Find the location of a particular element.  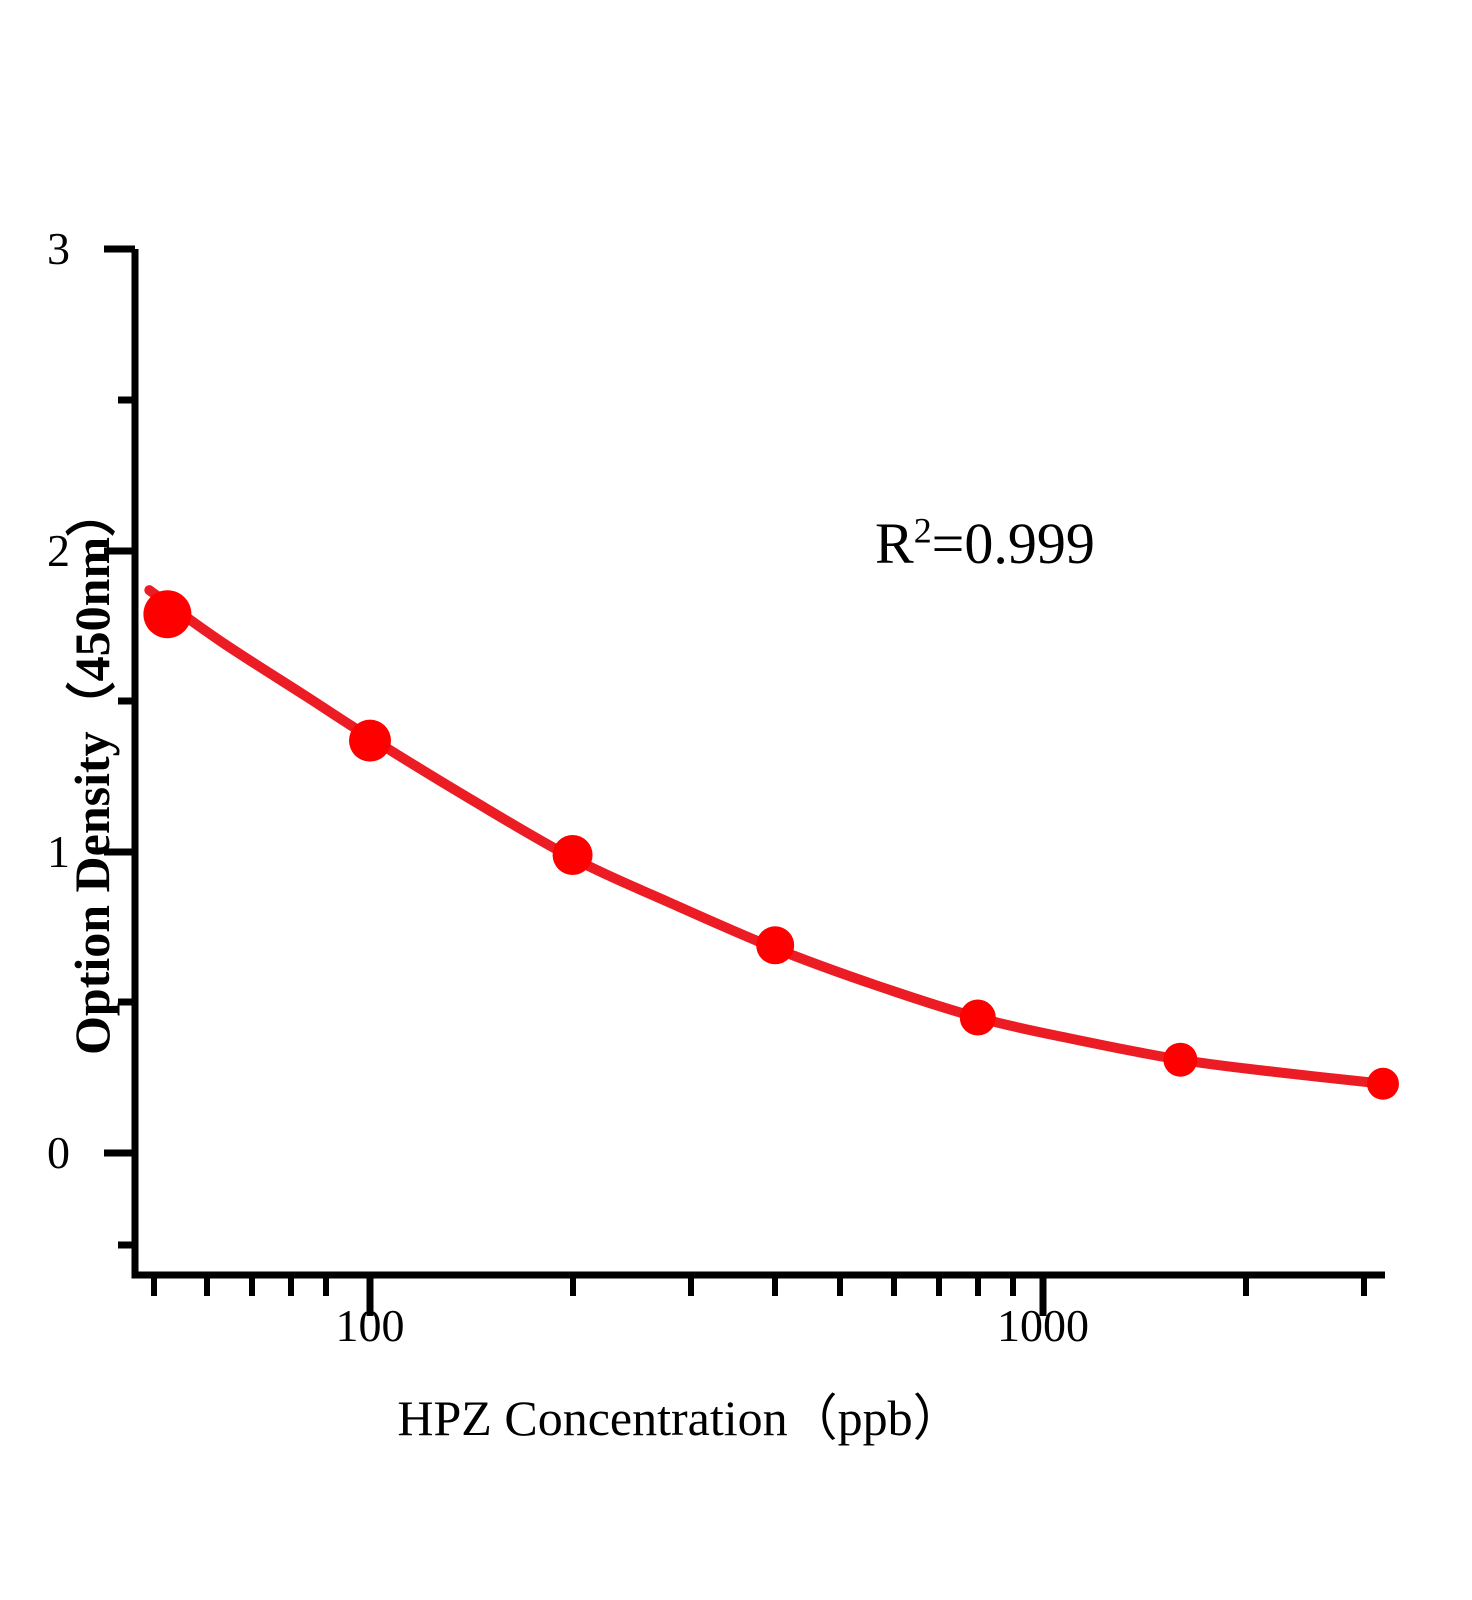

y-axis-title: Option Density（450nm） is located at coordinates (92, 770).